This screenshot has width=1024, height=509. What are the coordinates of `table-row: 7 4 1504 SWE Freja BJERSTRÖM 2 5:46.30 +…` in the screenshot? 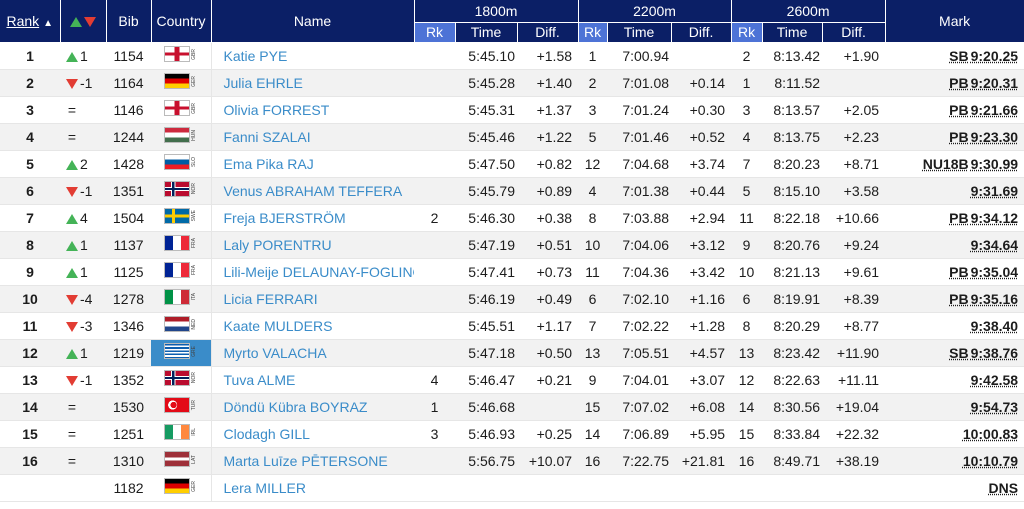 It's located at (512, 218).